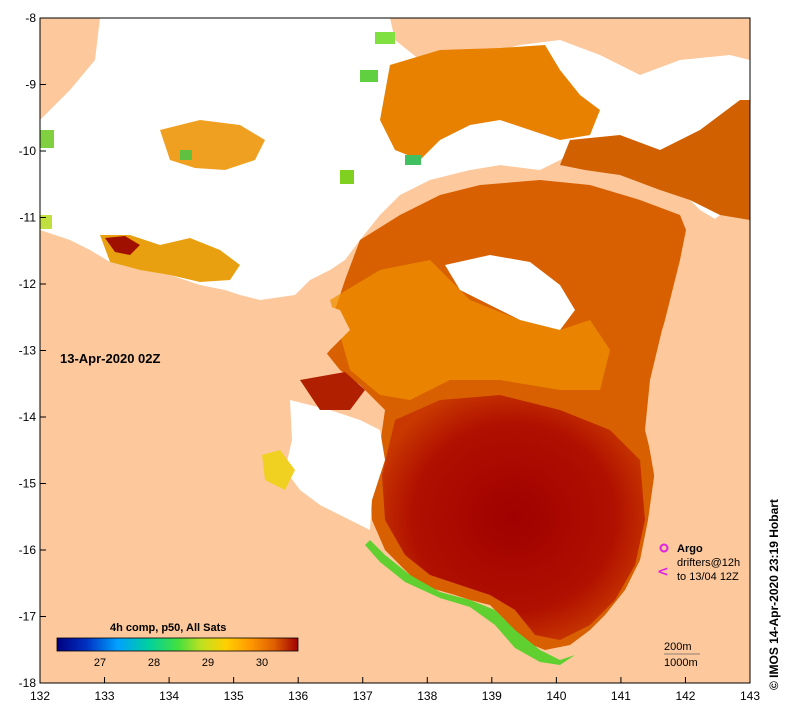 This screenshot has width=791, height=716. Describe the element at coordinates (298, 696) in the screenshot. I see `x-tick-label: 136` at that location.